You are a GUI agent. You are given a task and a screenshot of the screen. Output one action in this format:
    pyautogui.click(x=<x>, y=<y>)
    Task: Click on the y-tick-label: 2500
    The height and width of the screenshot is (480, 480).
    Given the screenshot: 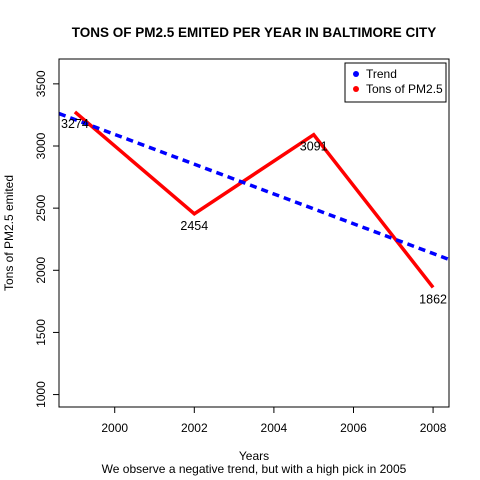 What is the action you would take?
    pyautogui.click(x=41, y=207)
    